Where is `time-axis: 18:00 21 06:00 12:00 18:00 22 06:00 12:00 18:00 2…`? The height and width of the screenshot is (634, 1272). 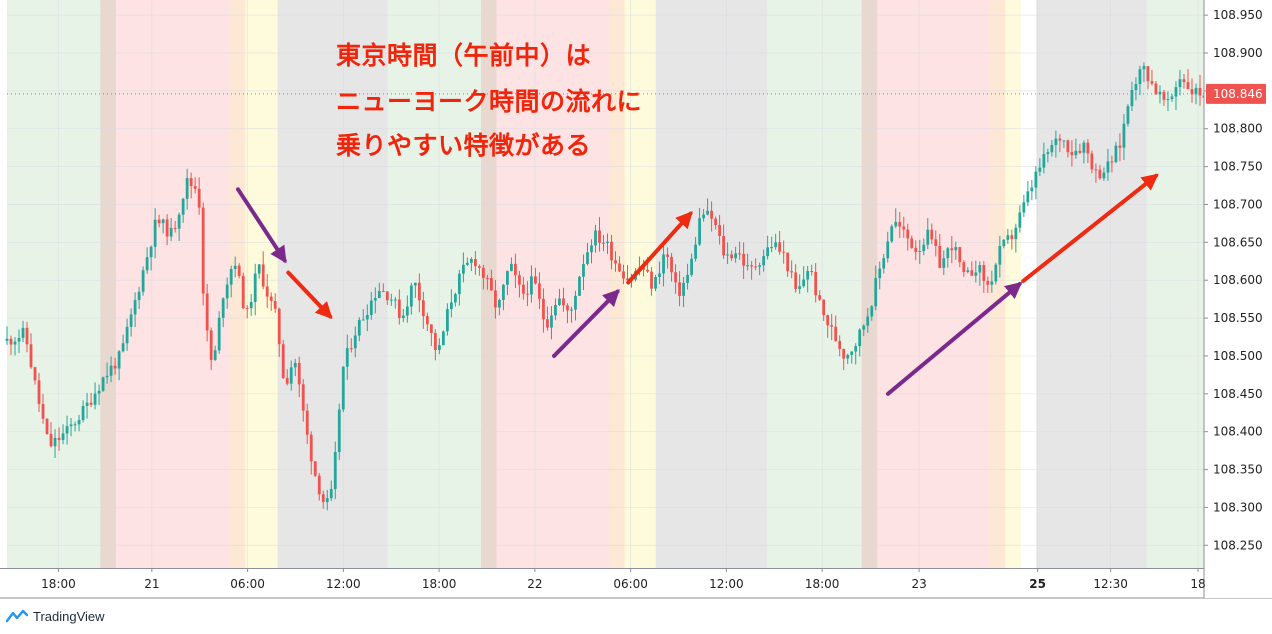
time-axis: 18:00 21 06:00 12:00 18:00 22 06:00 12:00 18:00 2… is located at coordinates (623, 579).